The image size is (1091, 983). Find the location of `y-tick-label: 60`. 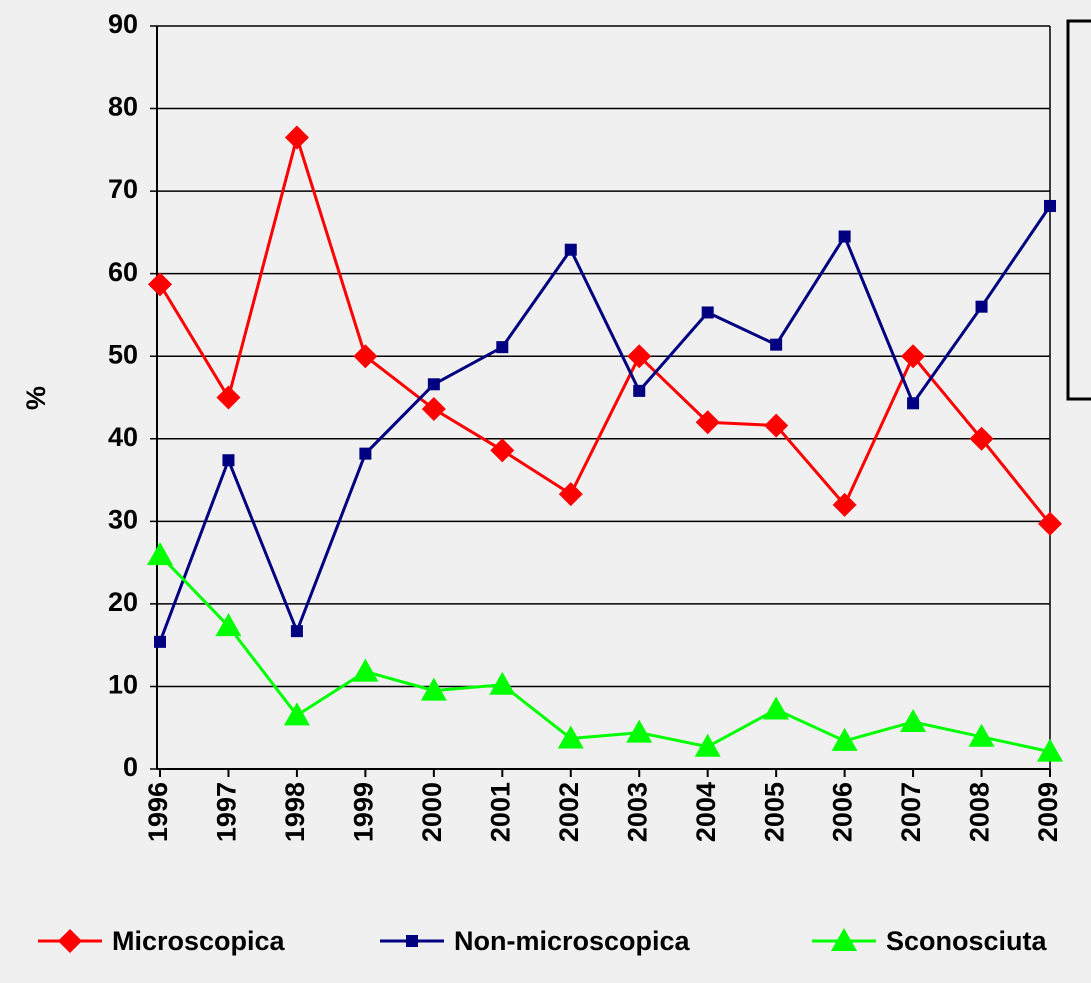

y-tick-label: 60 is located at coordinates (123, 272).